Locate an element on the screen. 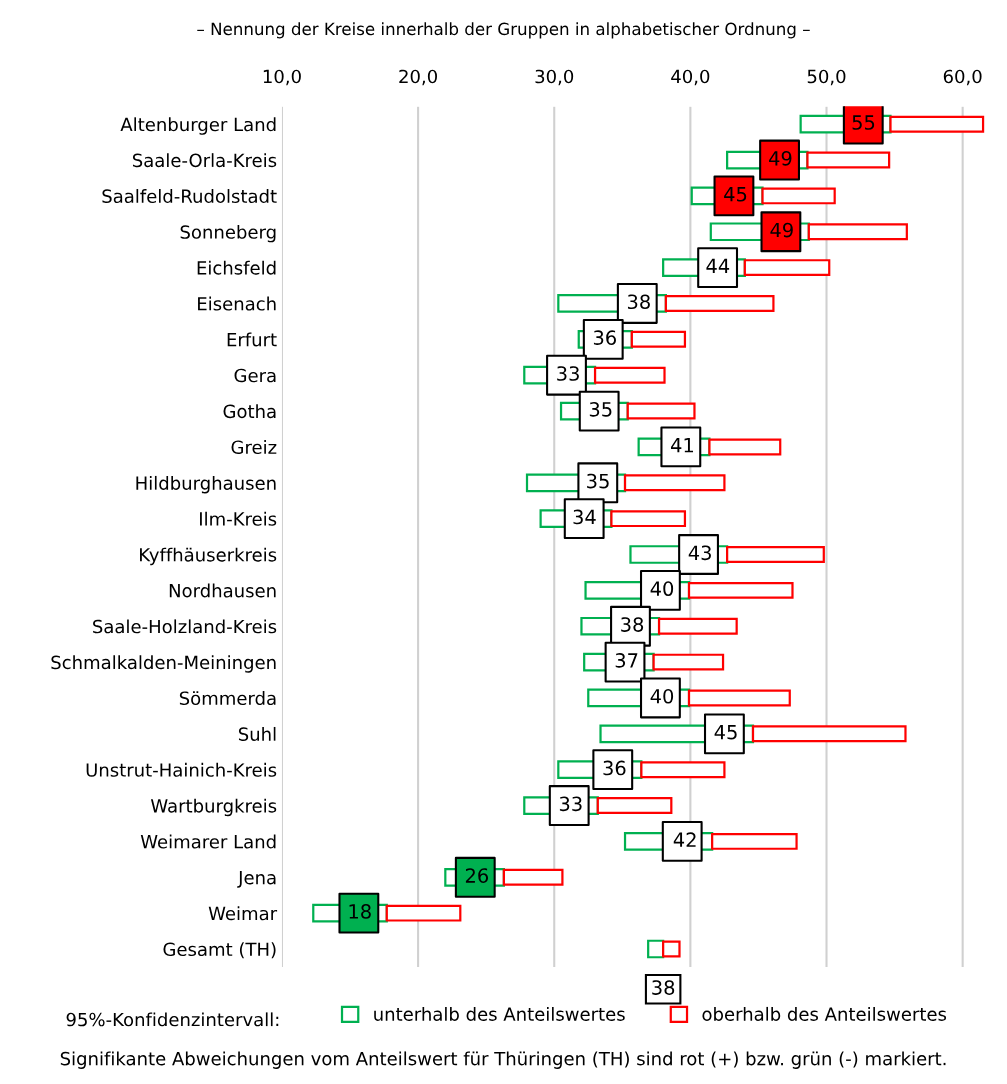  y-tick-label: Gotha is located at coordinates (249, 411).